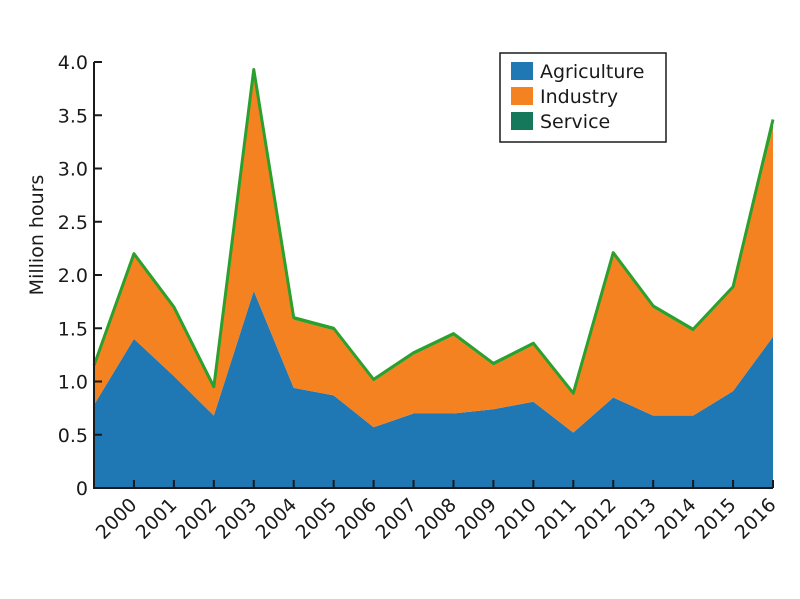 This screenshot has height=599, width=800. Describe the element at coordinates (579, 97) in the screenshot. I see `legend-label-industry: Industry` at that location.